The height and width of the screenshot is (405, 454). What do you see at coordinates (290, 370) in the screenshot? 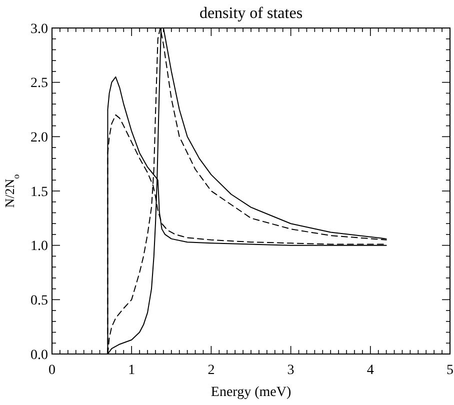
I see `x-tick-label: 3` at bounding box center [290, 370].